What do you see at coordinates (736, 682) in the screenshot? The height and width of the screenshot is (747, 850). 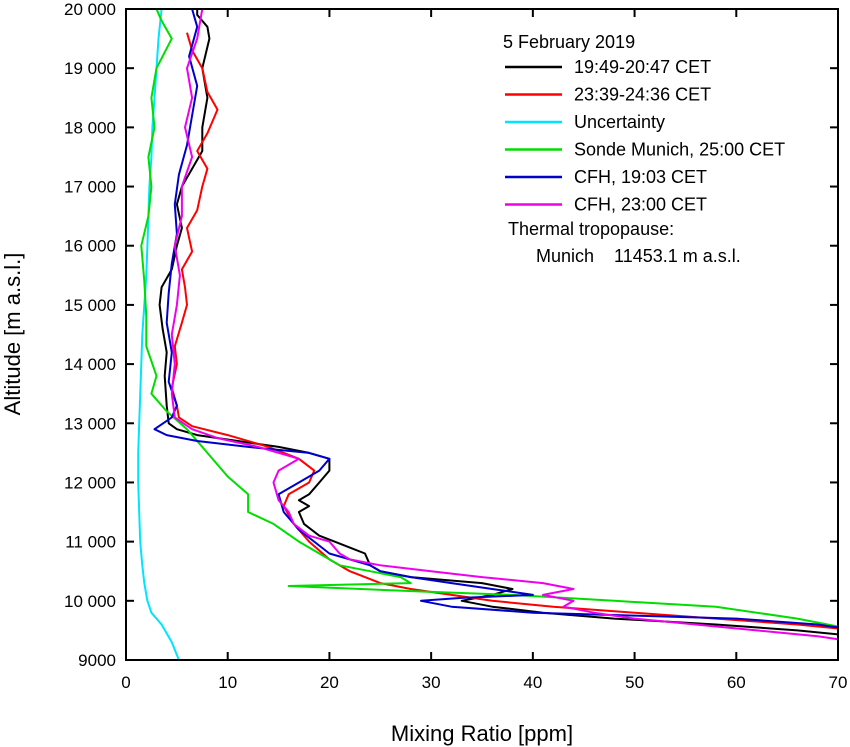 I see `x-tick-label: 60` at bounding box center [736, 682].